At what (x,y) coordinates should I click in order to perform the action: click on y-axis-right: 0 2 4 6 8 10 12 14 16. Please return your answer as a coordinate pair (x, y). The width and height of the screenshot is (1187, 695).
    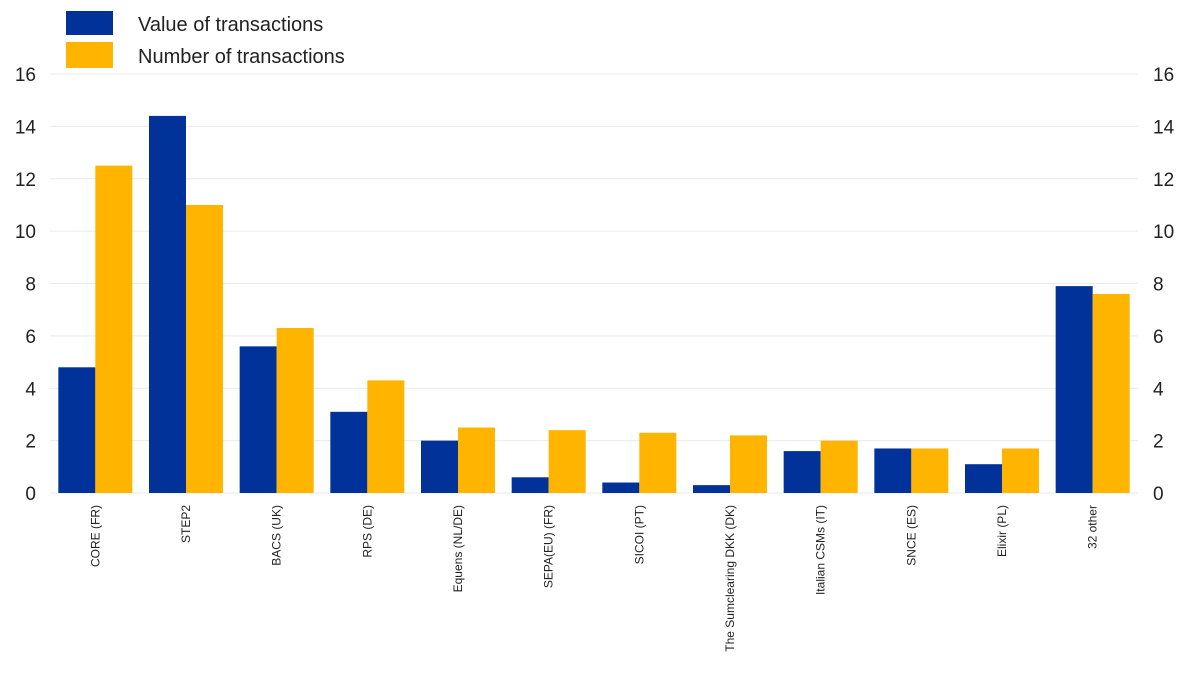
    Looking at the image, I should click on (1164, 285).